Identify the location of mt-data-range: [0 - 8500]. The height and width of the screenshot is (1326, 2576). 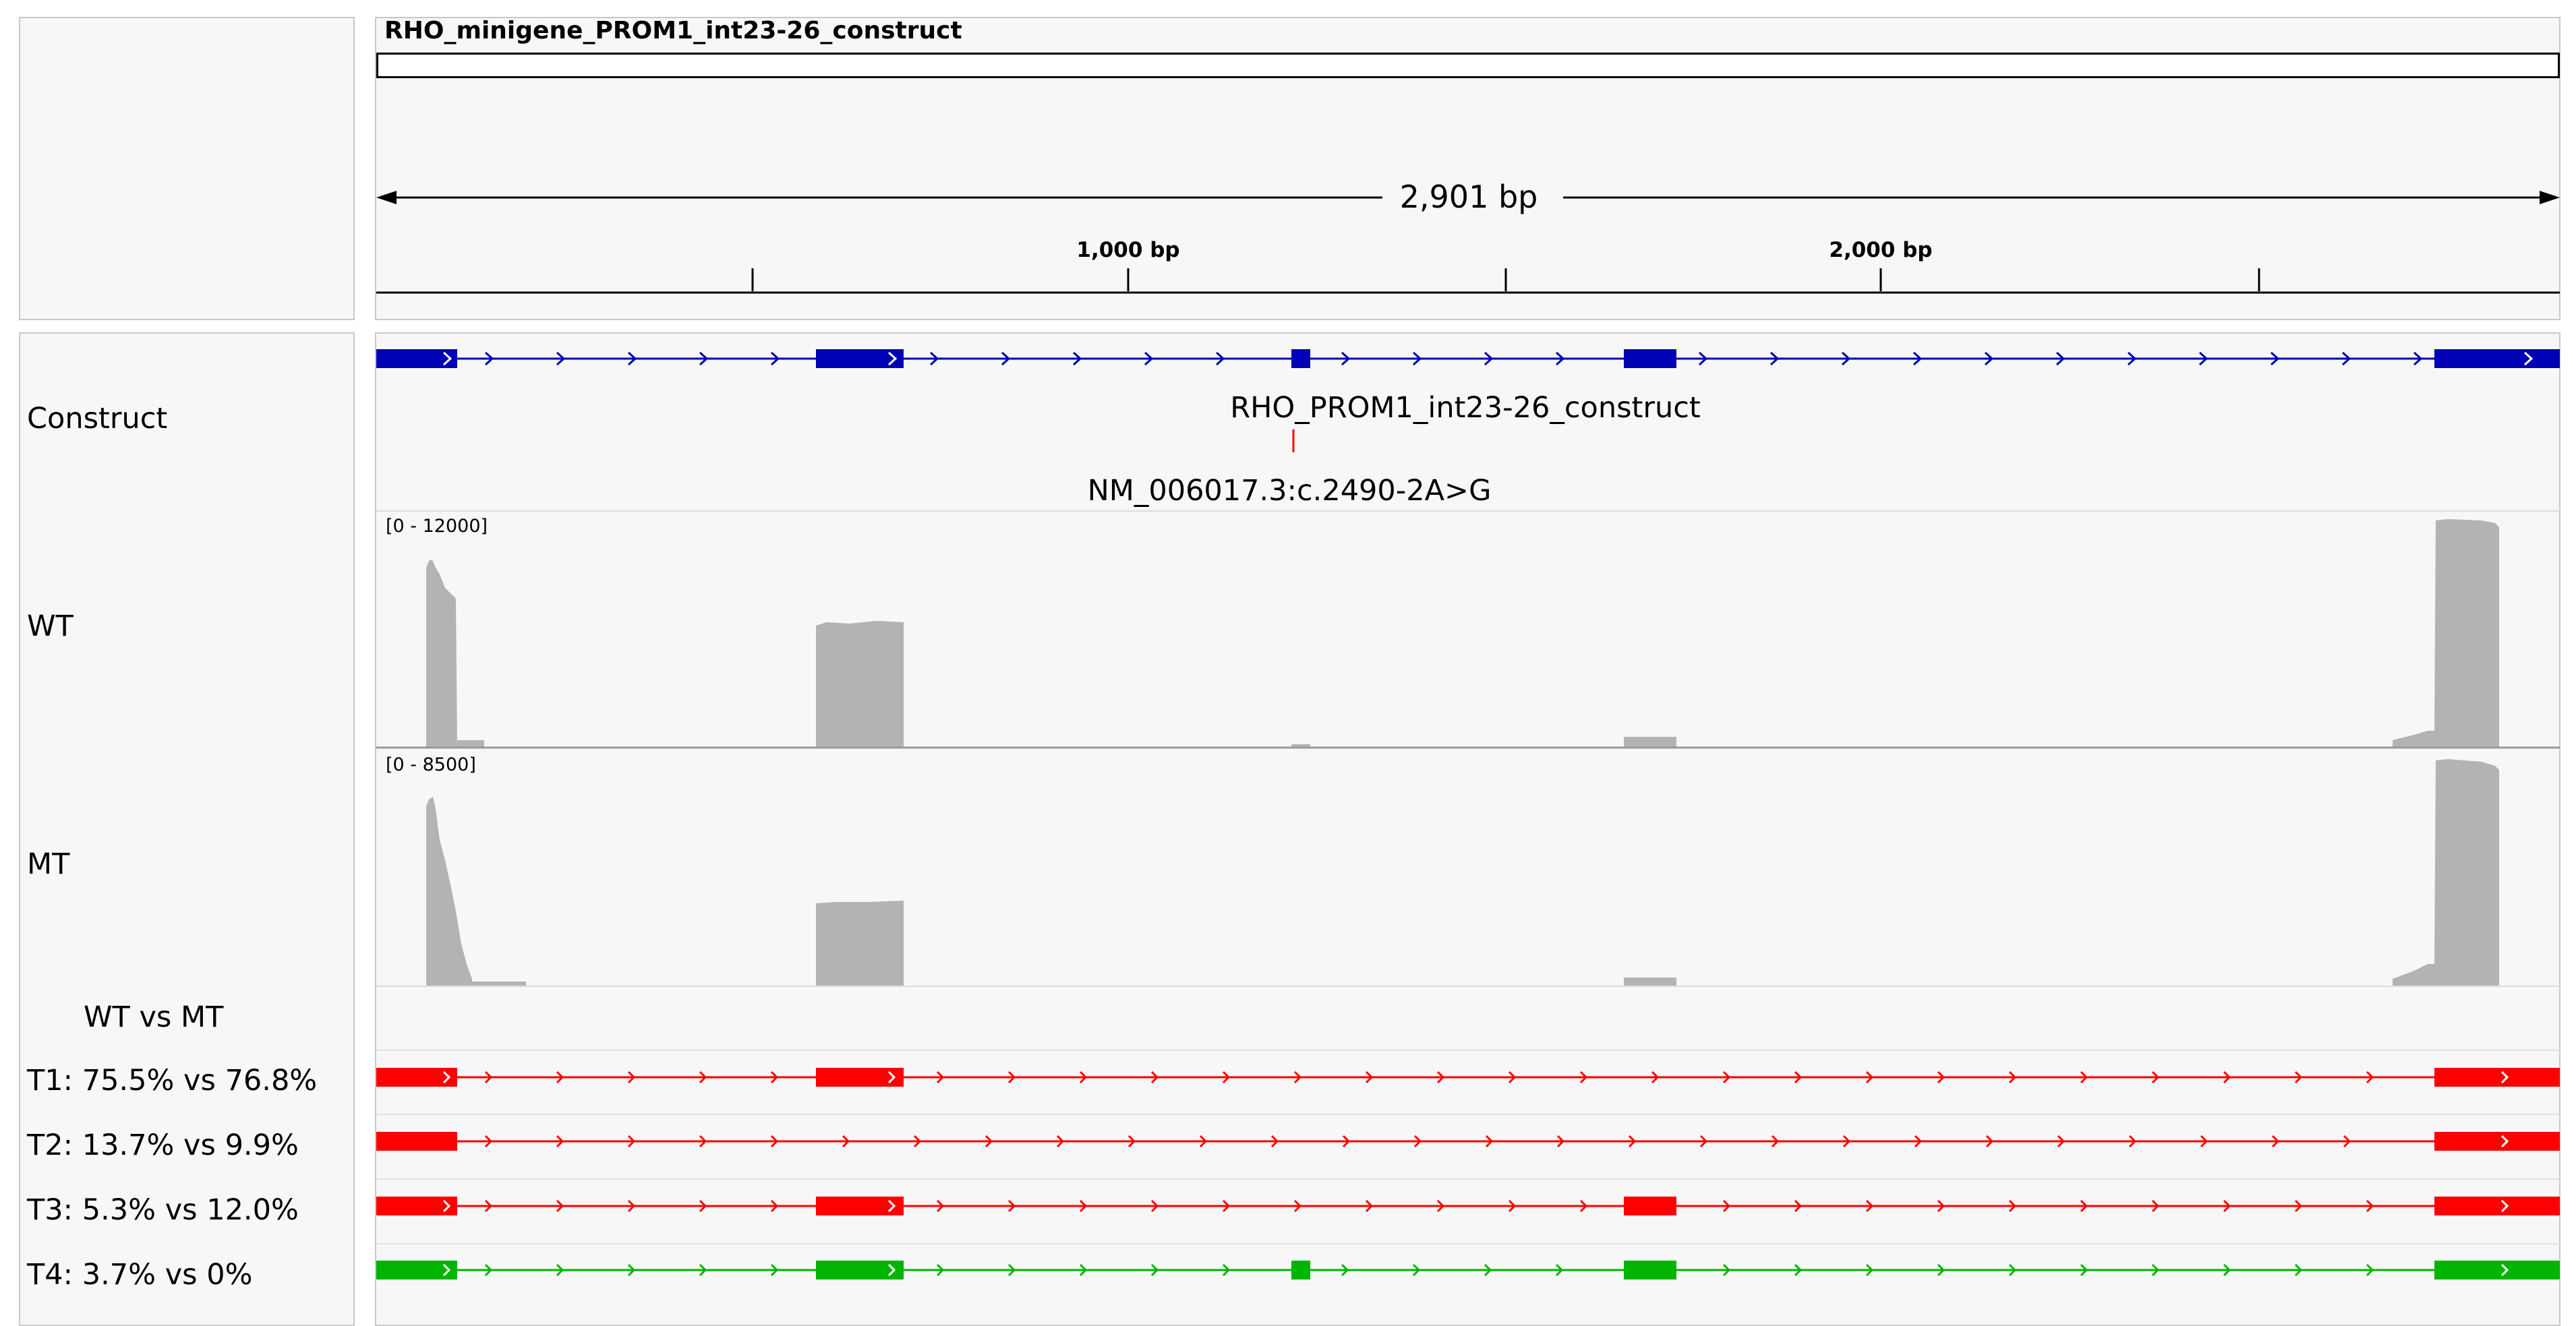
(431, 765).